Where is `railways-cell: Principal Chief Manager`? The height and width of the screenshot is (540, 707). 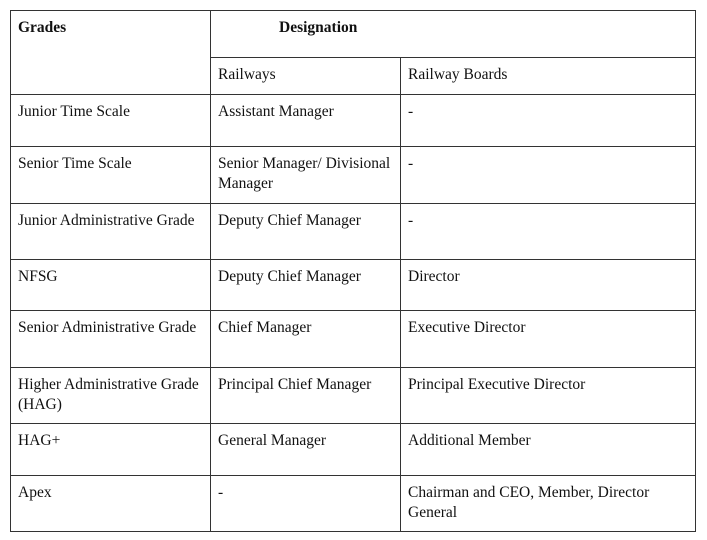 railways-cell: Principal Chief Manager is located at coordinates (305, 395).